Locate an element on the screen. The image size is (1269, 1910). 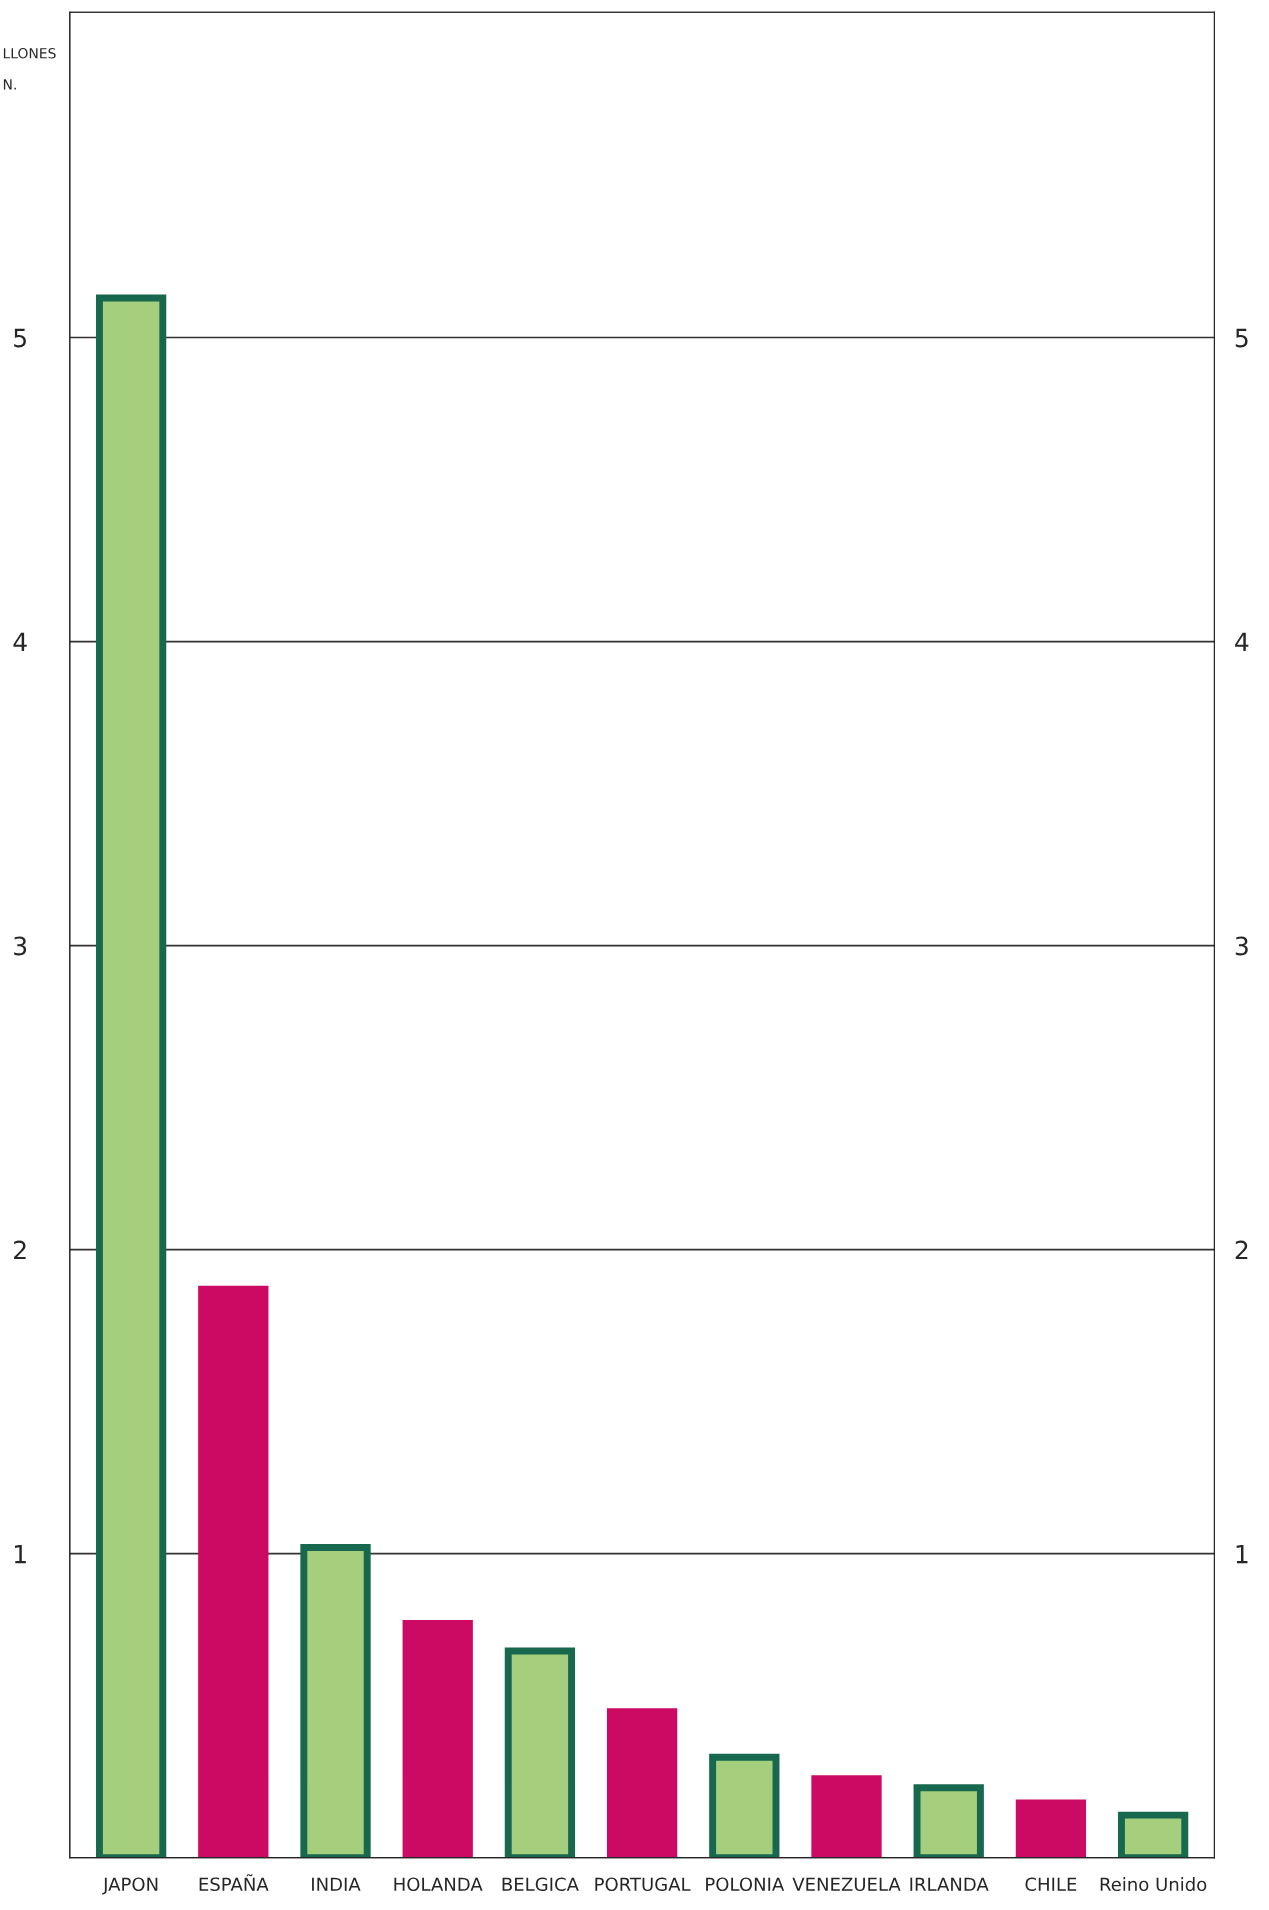
x-tick-label: HOLANDA is located at coordinates (438, 1884).